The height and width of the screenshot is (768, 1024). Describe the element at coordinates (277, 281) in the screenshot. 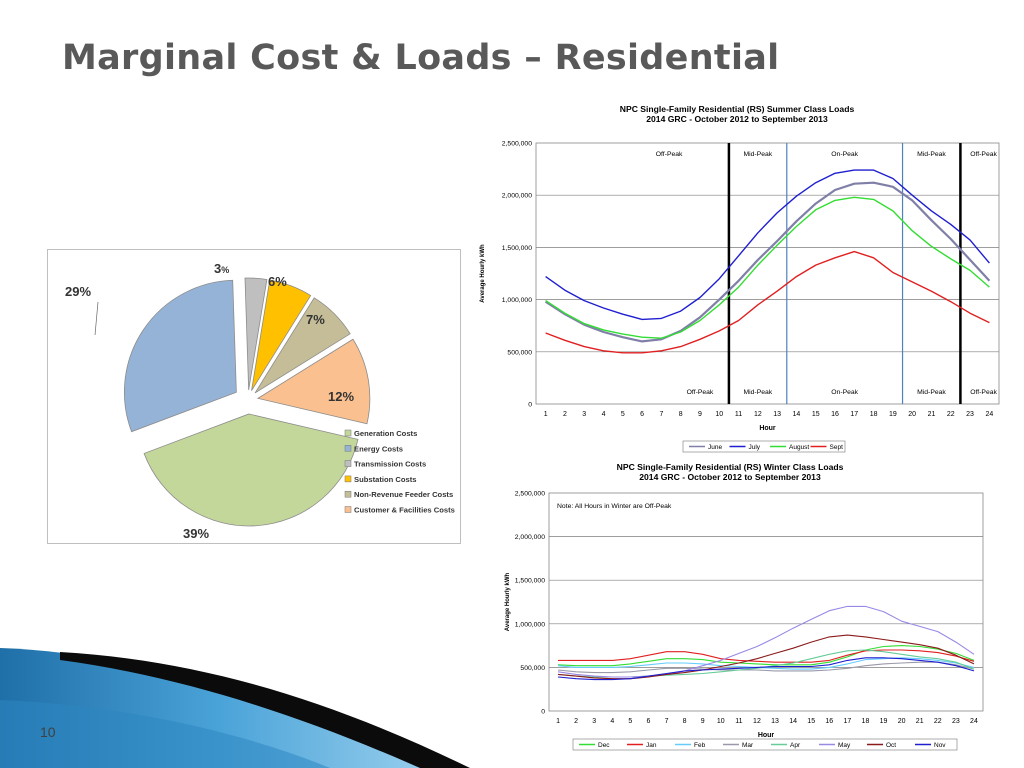

I see `pie-data-label: 6%` at that location.